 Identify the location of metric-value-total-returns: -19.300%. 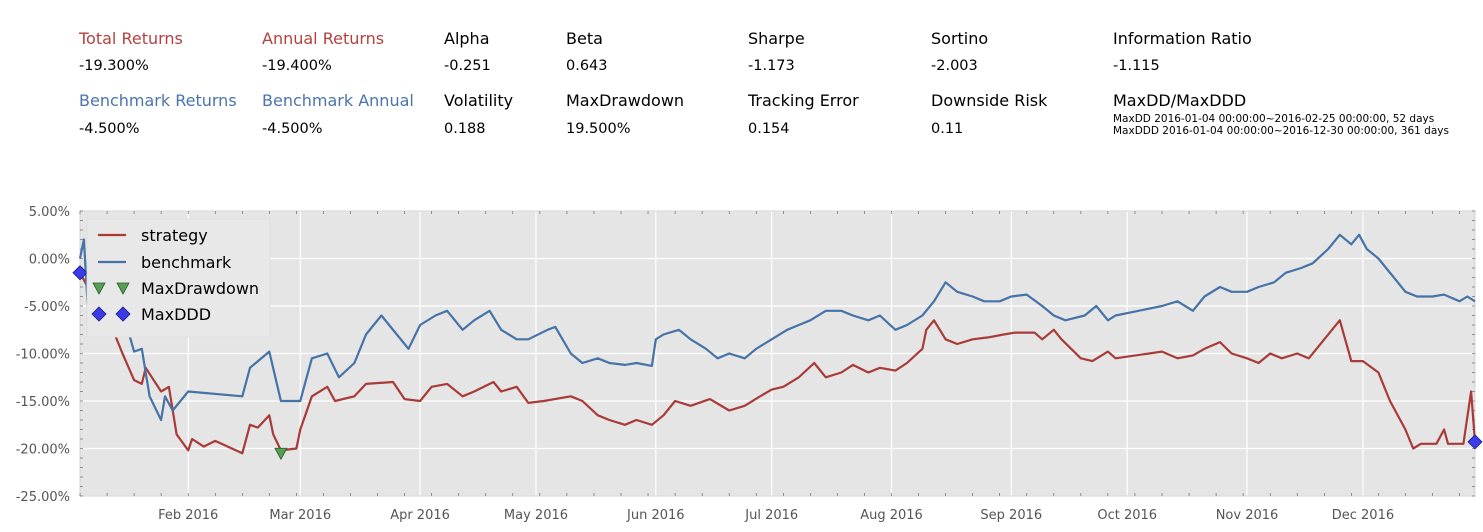
(114, 66).